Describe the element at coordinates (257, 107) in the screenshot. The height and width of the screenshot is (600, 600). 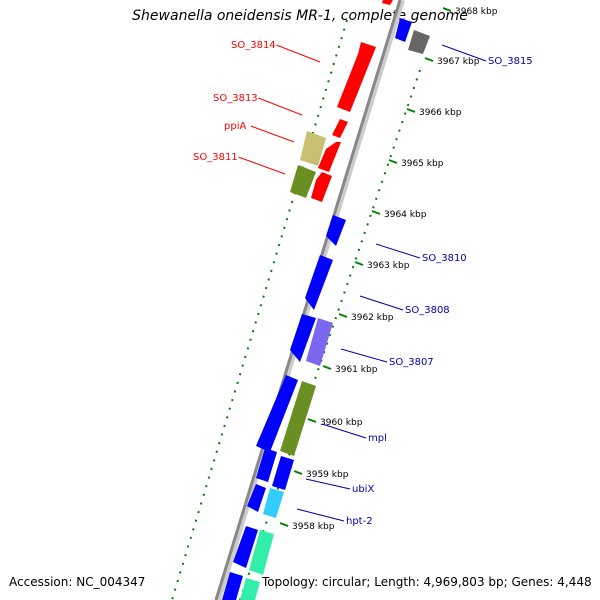
I see `left-gene-labels: SO_3814 SO_3813 ppiA SO_3811` at that location.